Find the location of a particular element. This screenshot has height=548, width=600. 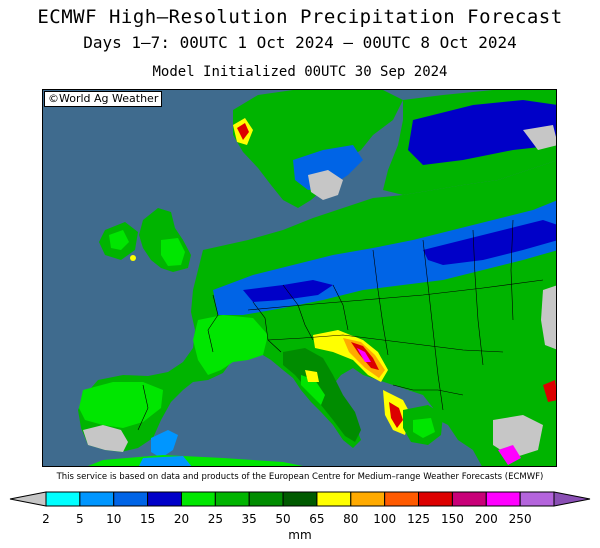

northeast-dry is located at coordinates (539, 137).